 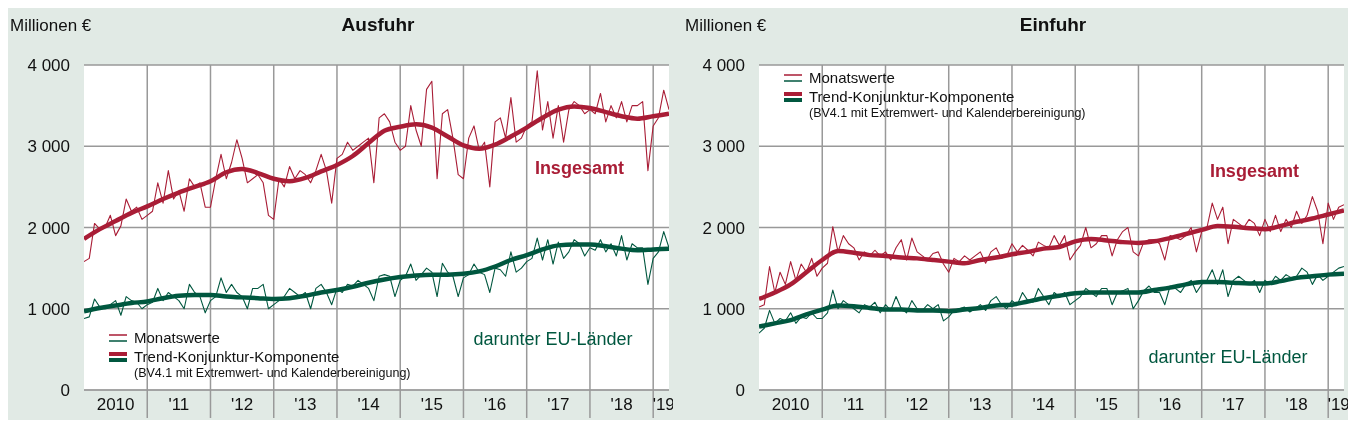 I want to click on chart-title: Ausfuhr, so click(x=378, y=24).